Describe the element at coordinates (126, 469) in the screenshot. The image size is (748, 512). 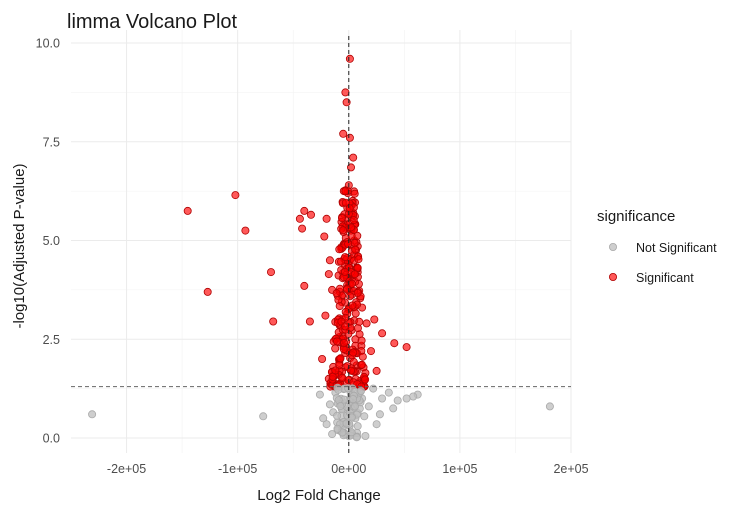
I see `x-tick-label: -2e+05` at that location.